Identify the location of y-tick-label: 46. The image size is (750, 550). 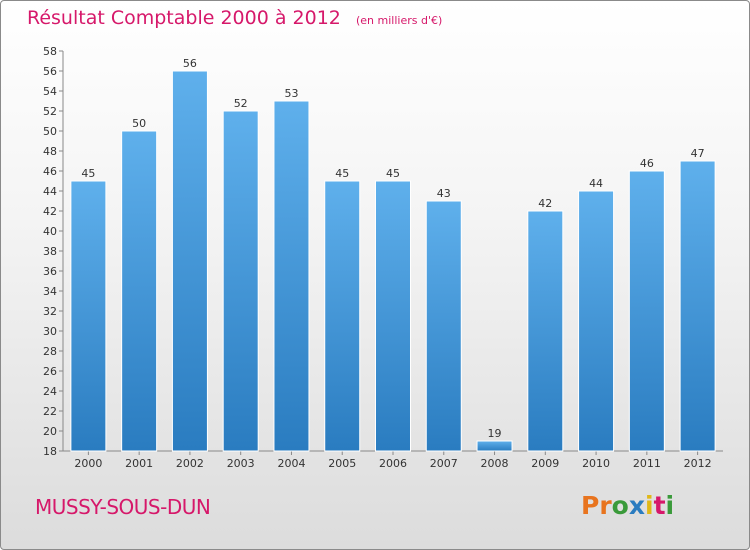
(50, 171).